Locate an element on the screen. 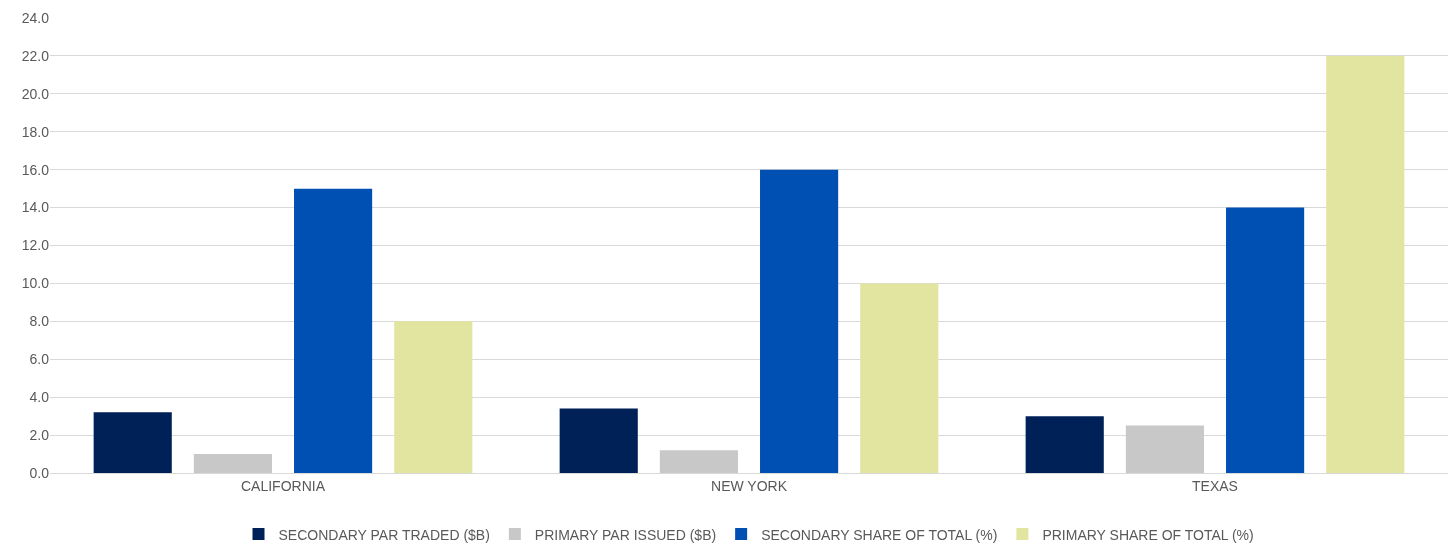 The image size is (1453, 556). y-tick-label: 16.0 is located at coordinates (35, 169).